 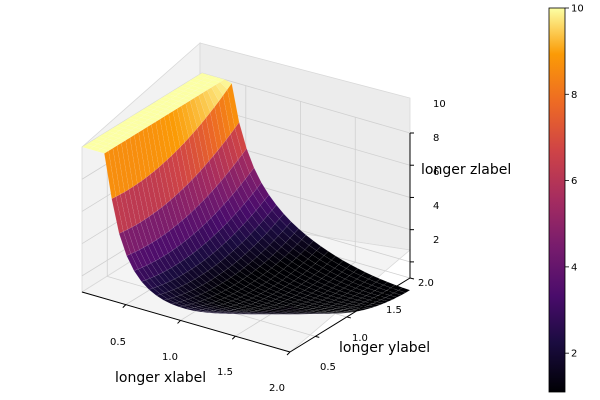 What do you see at coordinates (557, 200) in the screenshot?
I see `colorbar` at bounding box center [557, 200].